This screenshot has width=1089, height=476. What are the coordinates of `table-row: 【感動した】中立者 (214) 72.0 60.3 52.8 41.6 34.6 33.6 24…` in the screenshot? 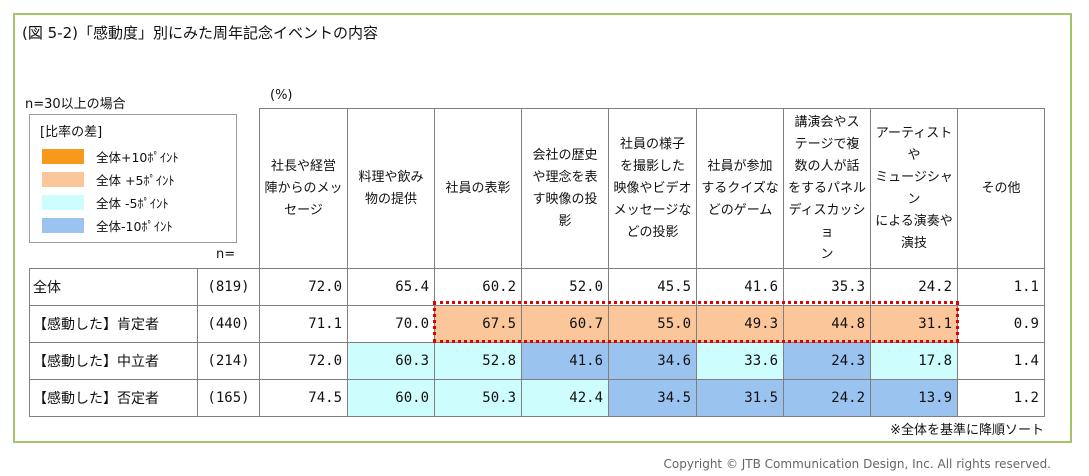 It's located at (537, 361).